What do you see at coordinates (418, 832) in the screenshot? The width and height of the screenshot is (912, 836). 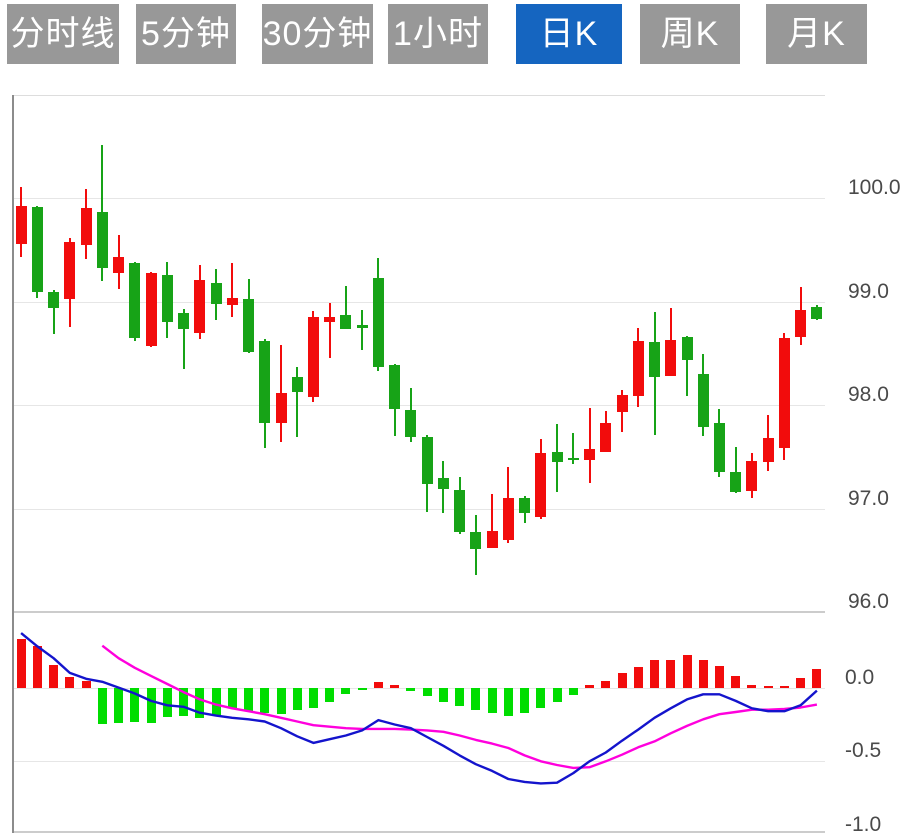 I see `chart-bottom-border` at bounding box center [418, 832].